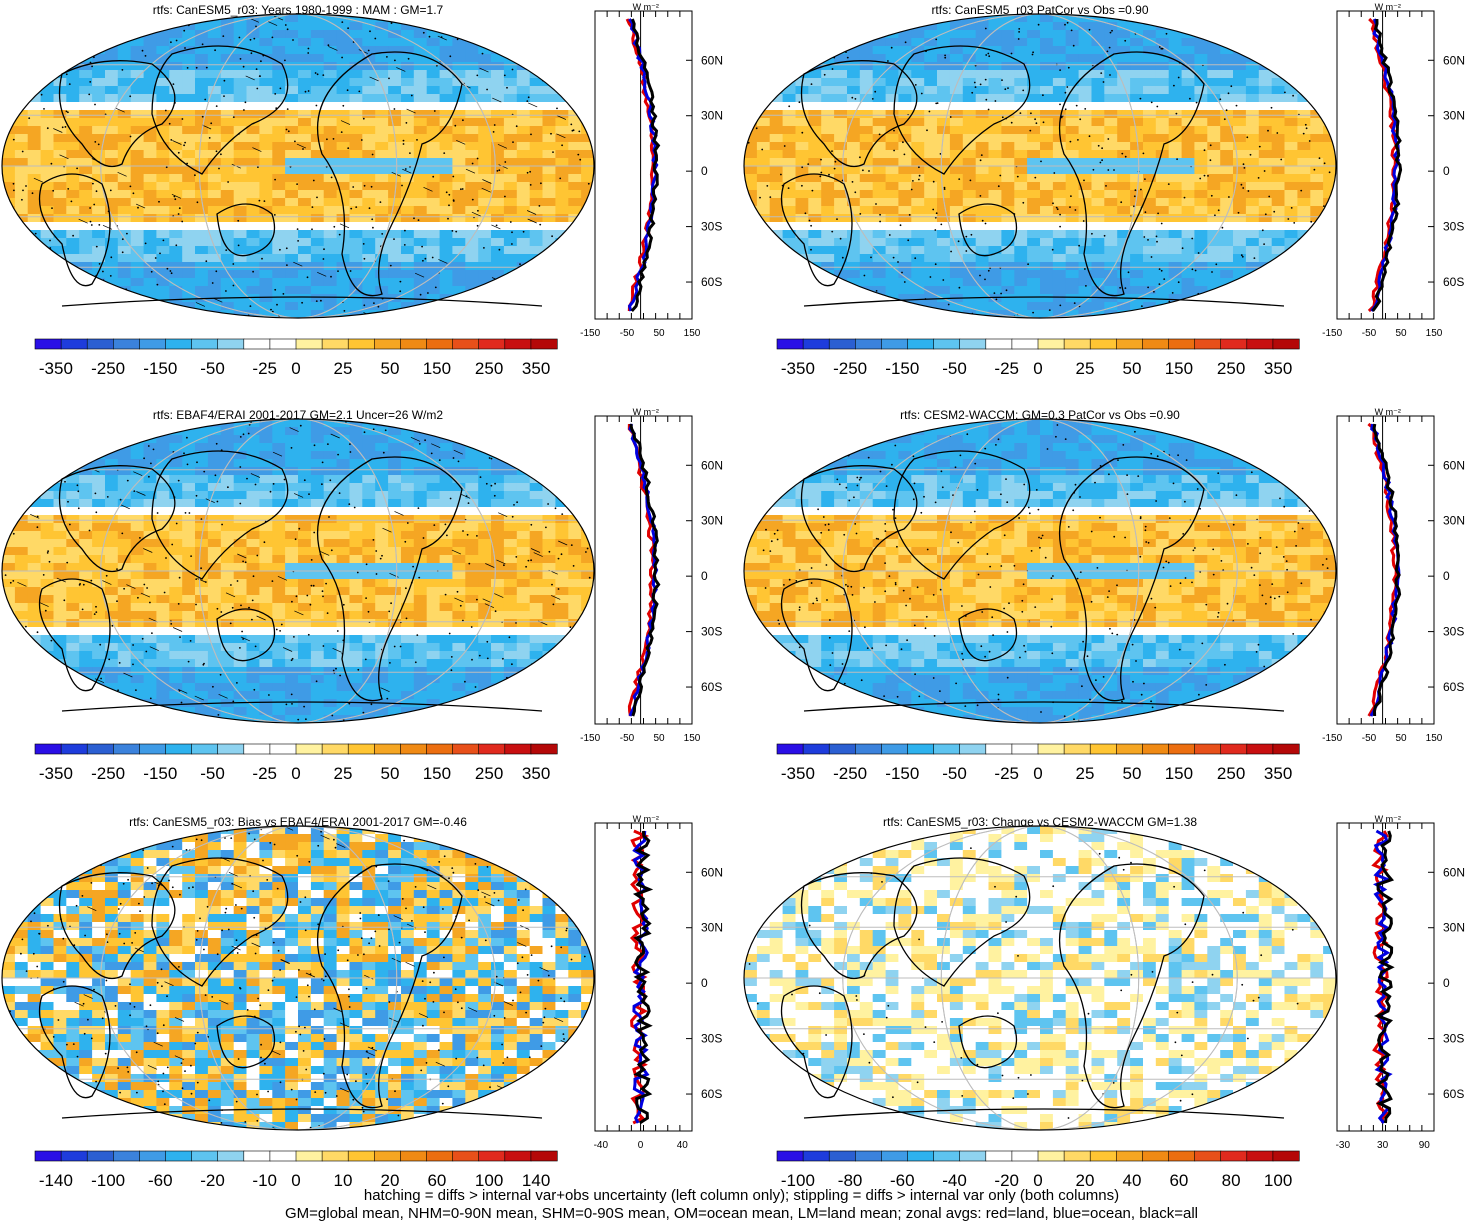 This screenshot has height=1223, width=1483. Describe the element at coordinates (601, 1145) in the screenshot. I see `profile-tick-label: -40` at that location.